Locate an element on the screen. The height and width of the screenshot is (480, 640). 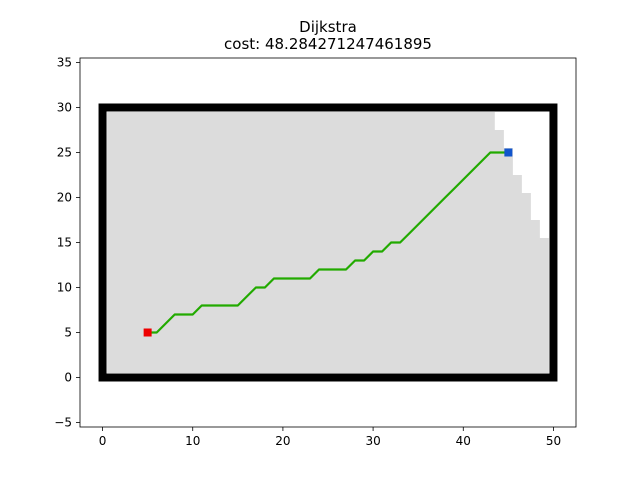
y-tick-label: 5 is located at coordinates (68, 333).